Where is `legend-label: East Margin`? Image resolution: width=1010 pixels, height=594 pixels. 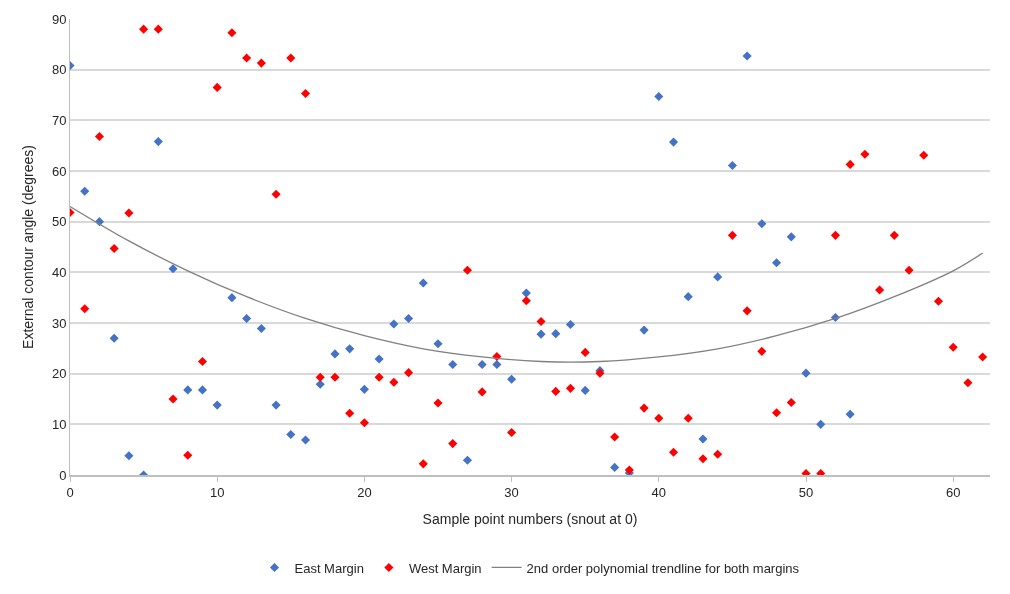 legend-label: East Margin is located at coordinates (329, 568).